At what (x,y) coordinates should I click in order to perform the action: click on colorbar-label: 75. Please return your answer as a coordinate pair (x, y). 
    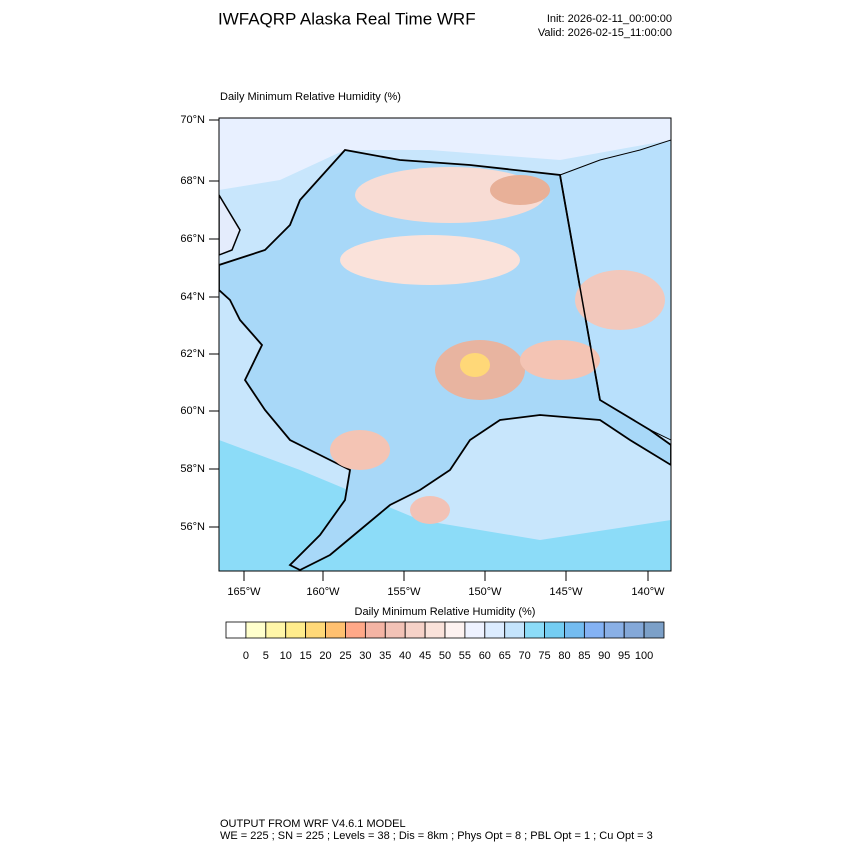
    Looking at the image, I should click on (544, 656).